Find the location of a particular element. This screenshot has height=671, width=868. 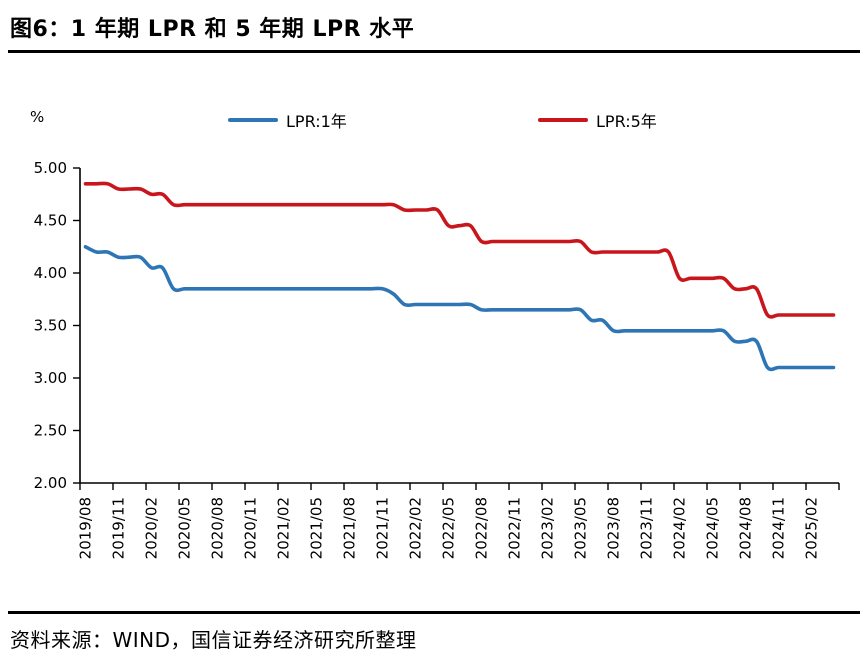

figure-title: 图6：1 年期 LPR 和 5 年期 LPR 水平 is located at coordinates (212, 29).